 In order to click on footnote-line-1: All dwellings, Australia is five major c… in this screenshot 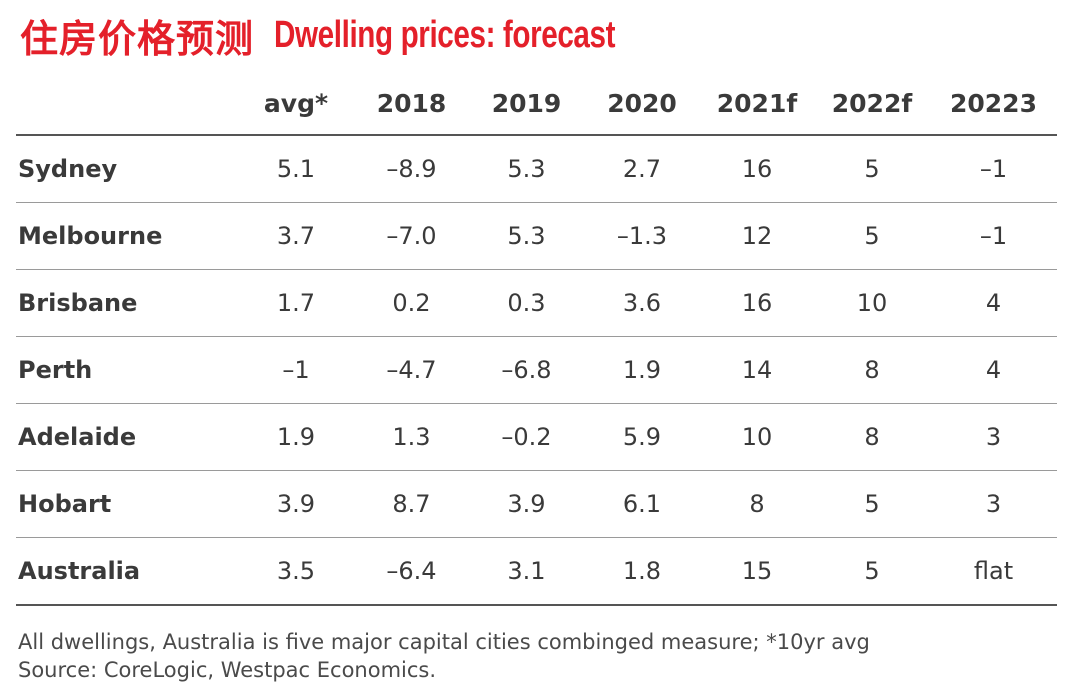, I will do `click(444, 642)`.